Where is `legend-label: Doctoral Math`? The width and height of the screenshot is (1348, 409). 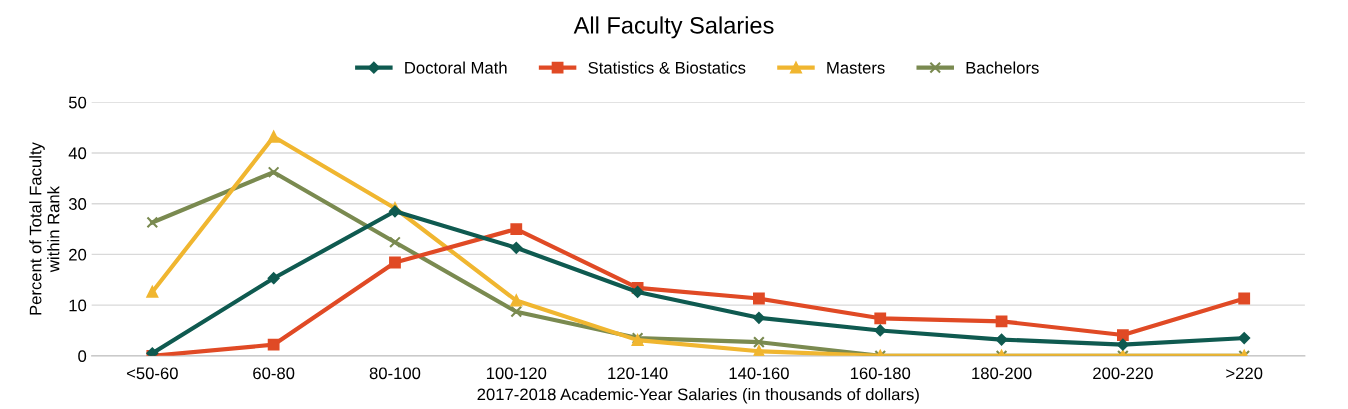 legend-label: Doctoral Math is located at coordinates (456, 67).